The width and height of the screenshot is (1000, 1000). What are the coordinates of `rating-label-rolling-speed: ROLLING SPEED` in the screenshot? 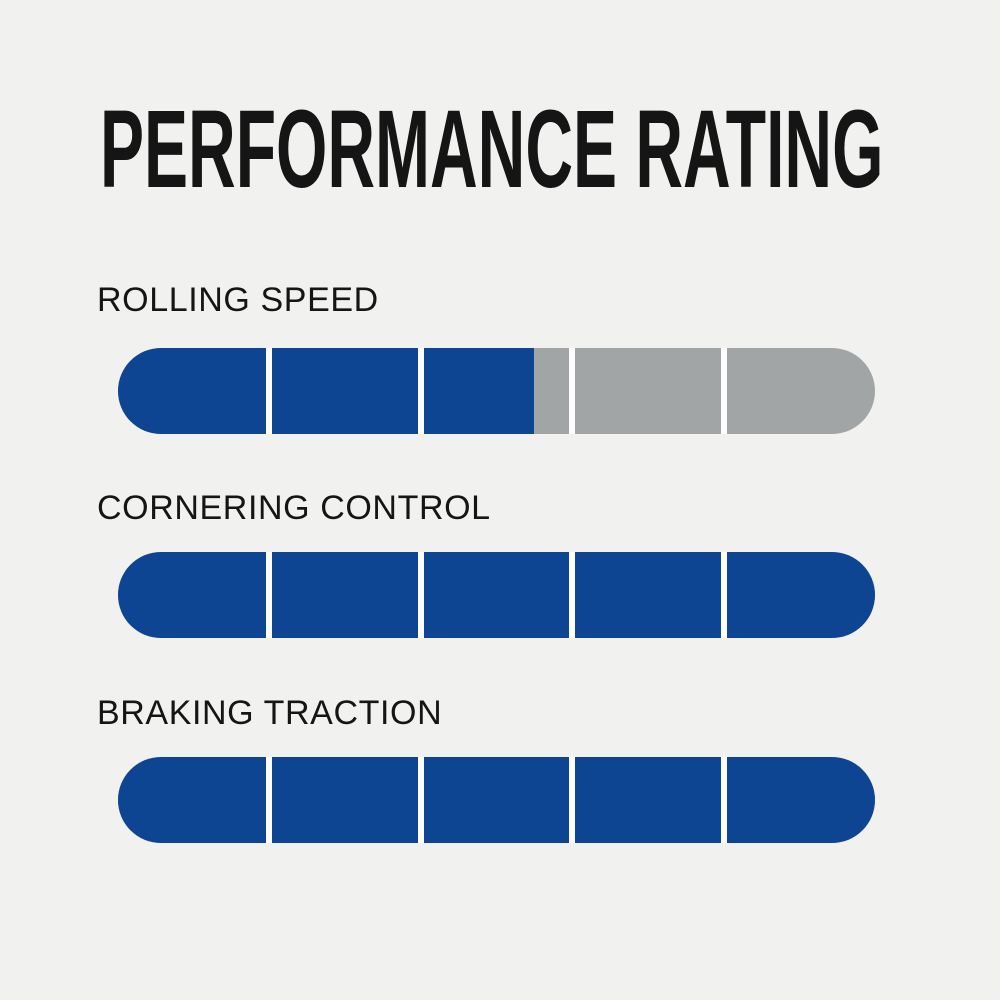 It's located at (238, 300).